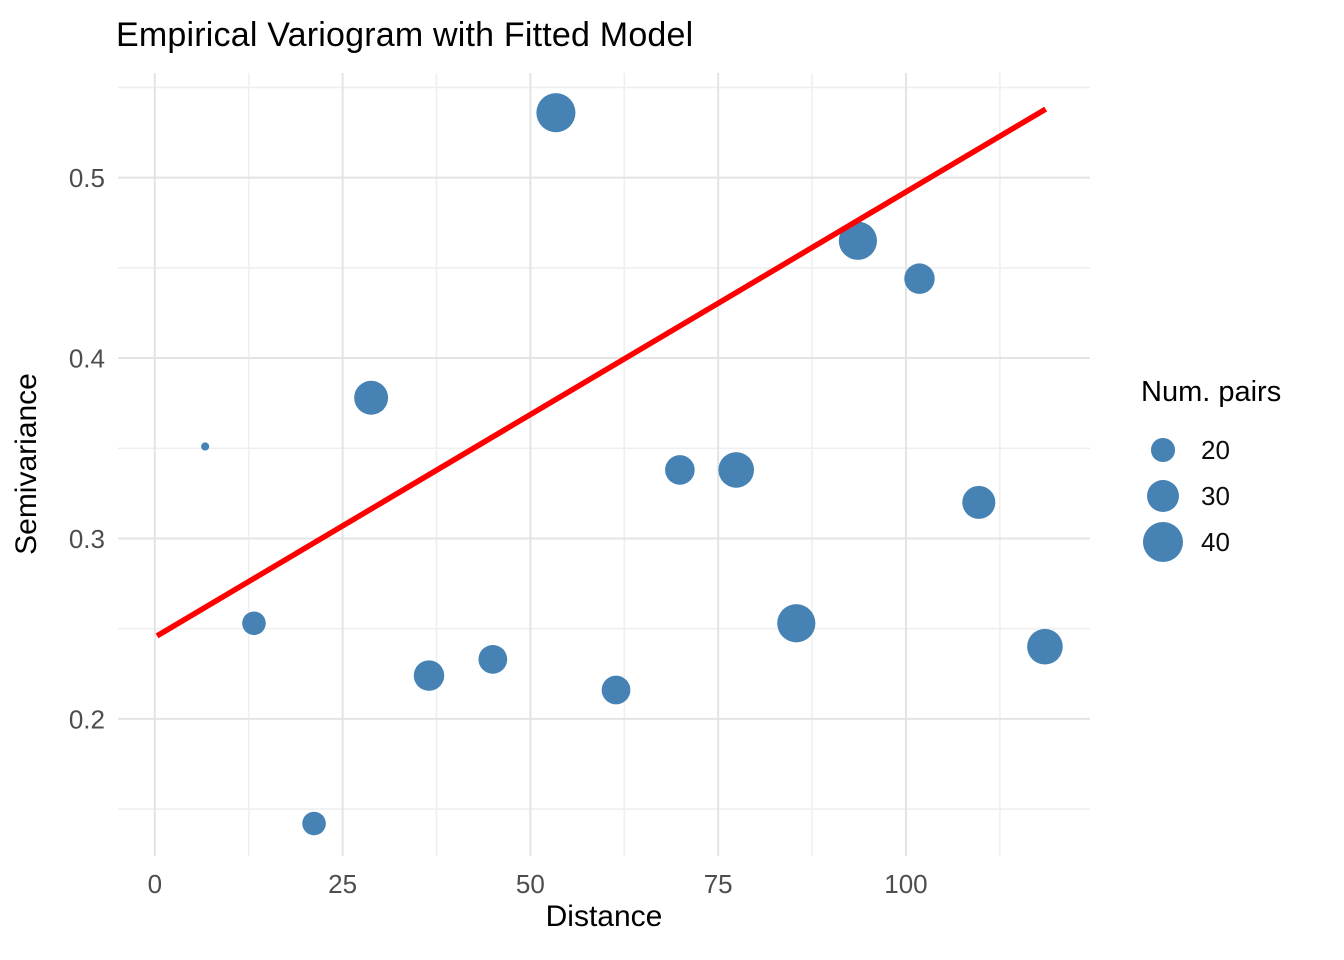  What do you see at coordinates (87, 539) in the screenshot?
I see `y-tick-label: 0.3` at bounding box center [87, 539].